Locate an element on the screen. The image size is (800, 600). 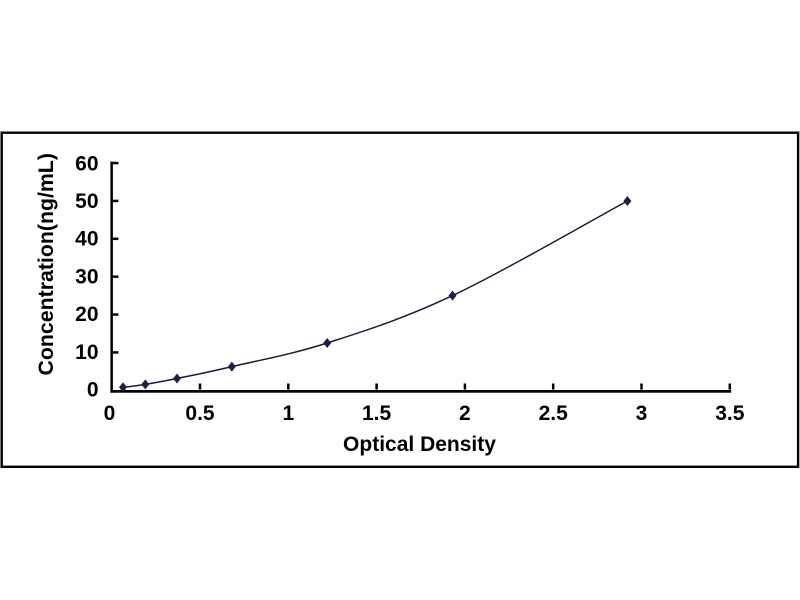
svg-text: 50 is located at coordinates (86, 201).